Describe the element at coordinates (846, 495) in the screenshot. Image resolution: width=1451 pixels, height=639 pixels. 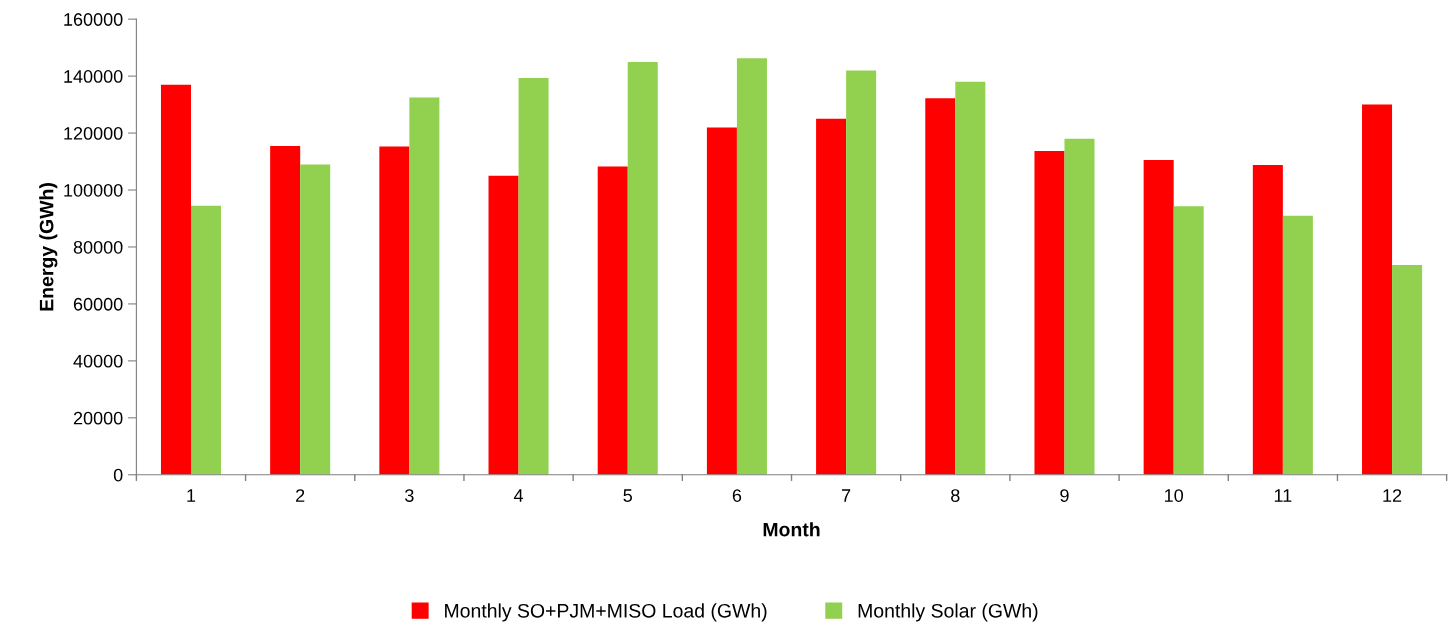
I see `x-tick-label: 7` at that location.